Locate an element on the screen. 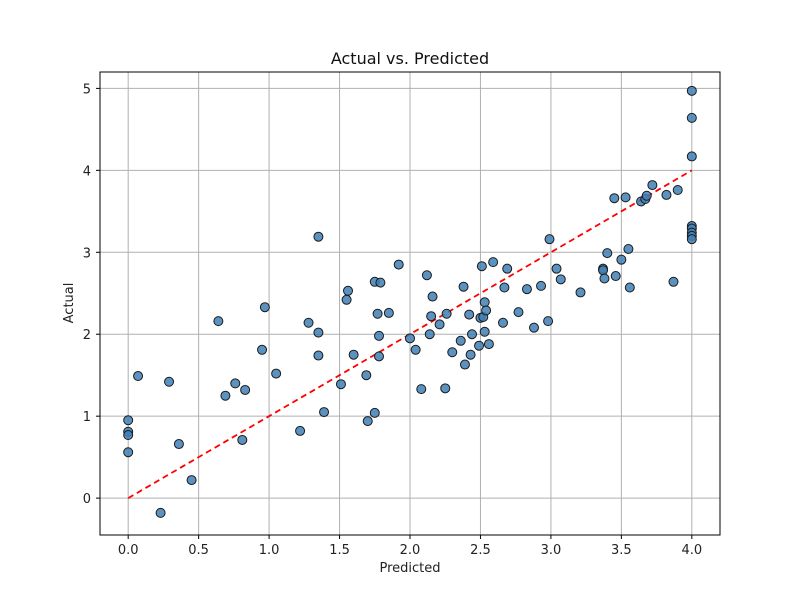 This screenshot has height=600, width=800. x-axis: 0.0 0.5 1.0 1.5 2.0 2.5 3.0 3.5 4.0 is located at coordinates (410, 546).